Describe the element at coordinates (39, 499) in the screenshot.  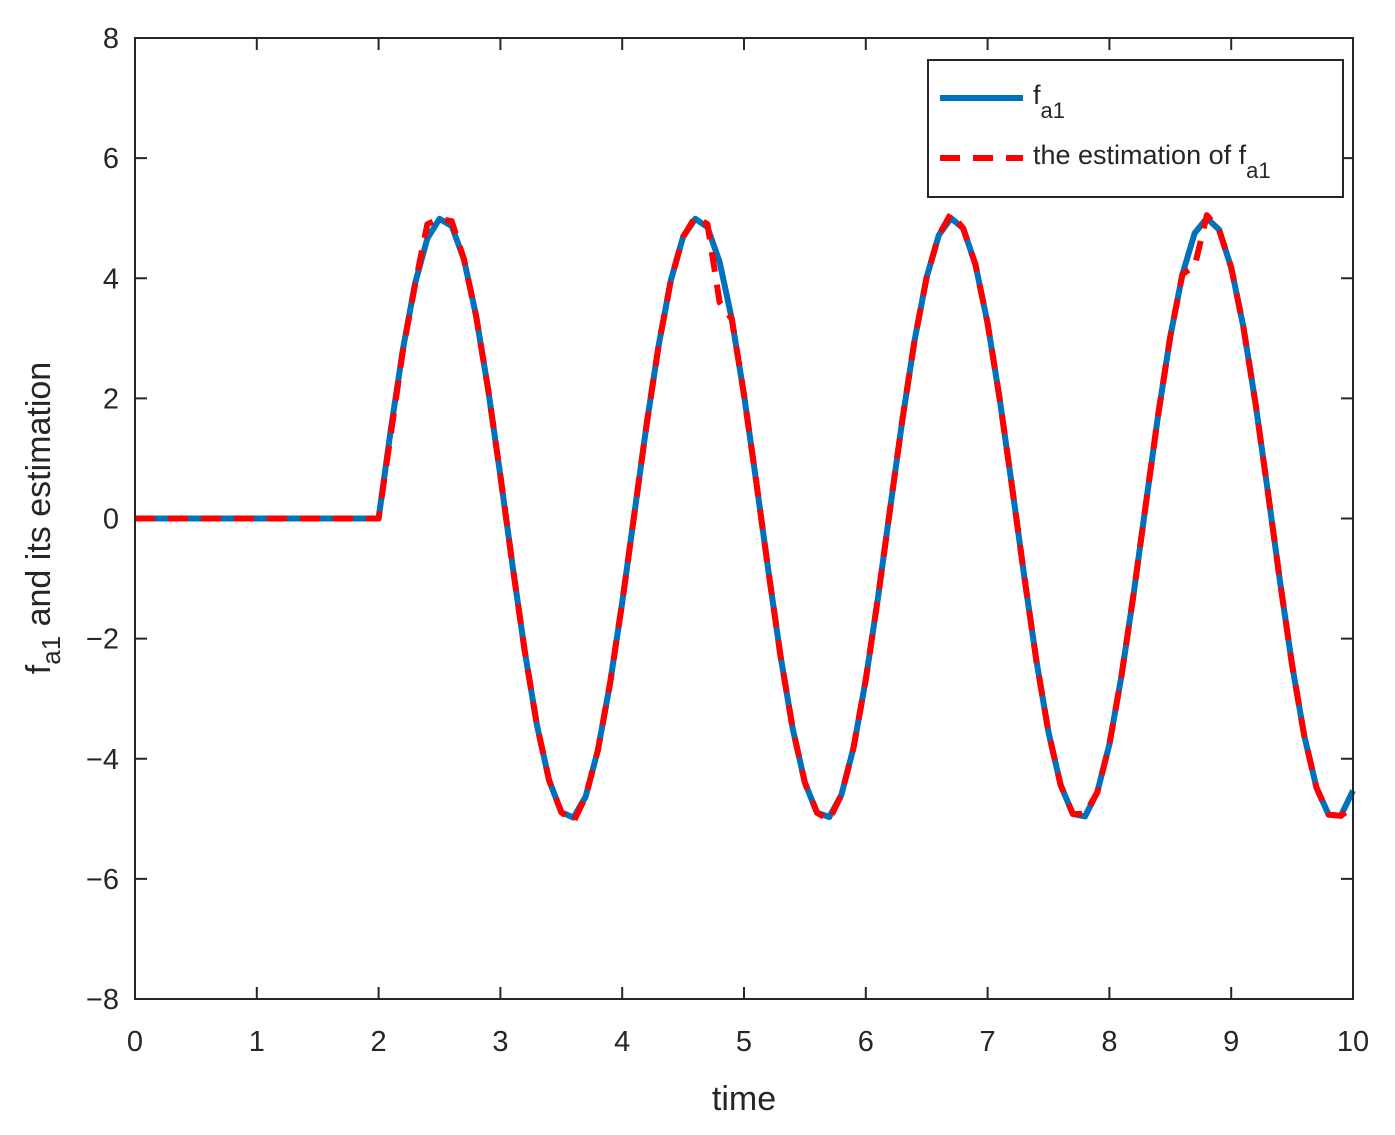
I see `y-label-rest: and its estimation` at that location.